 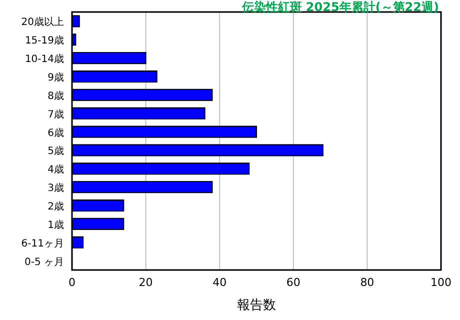 What do you see at coordinates (56, 132) in the screenshot?
I see `y-tick-label: 6歳` at bounding box center [56, 132].